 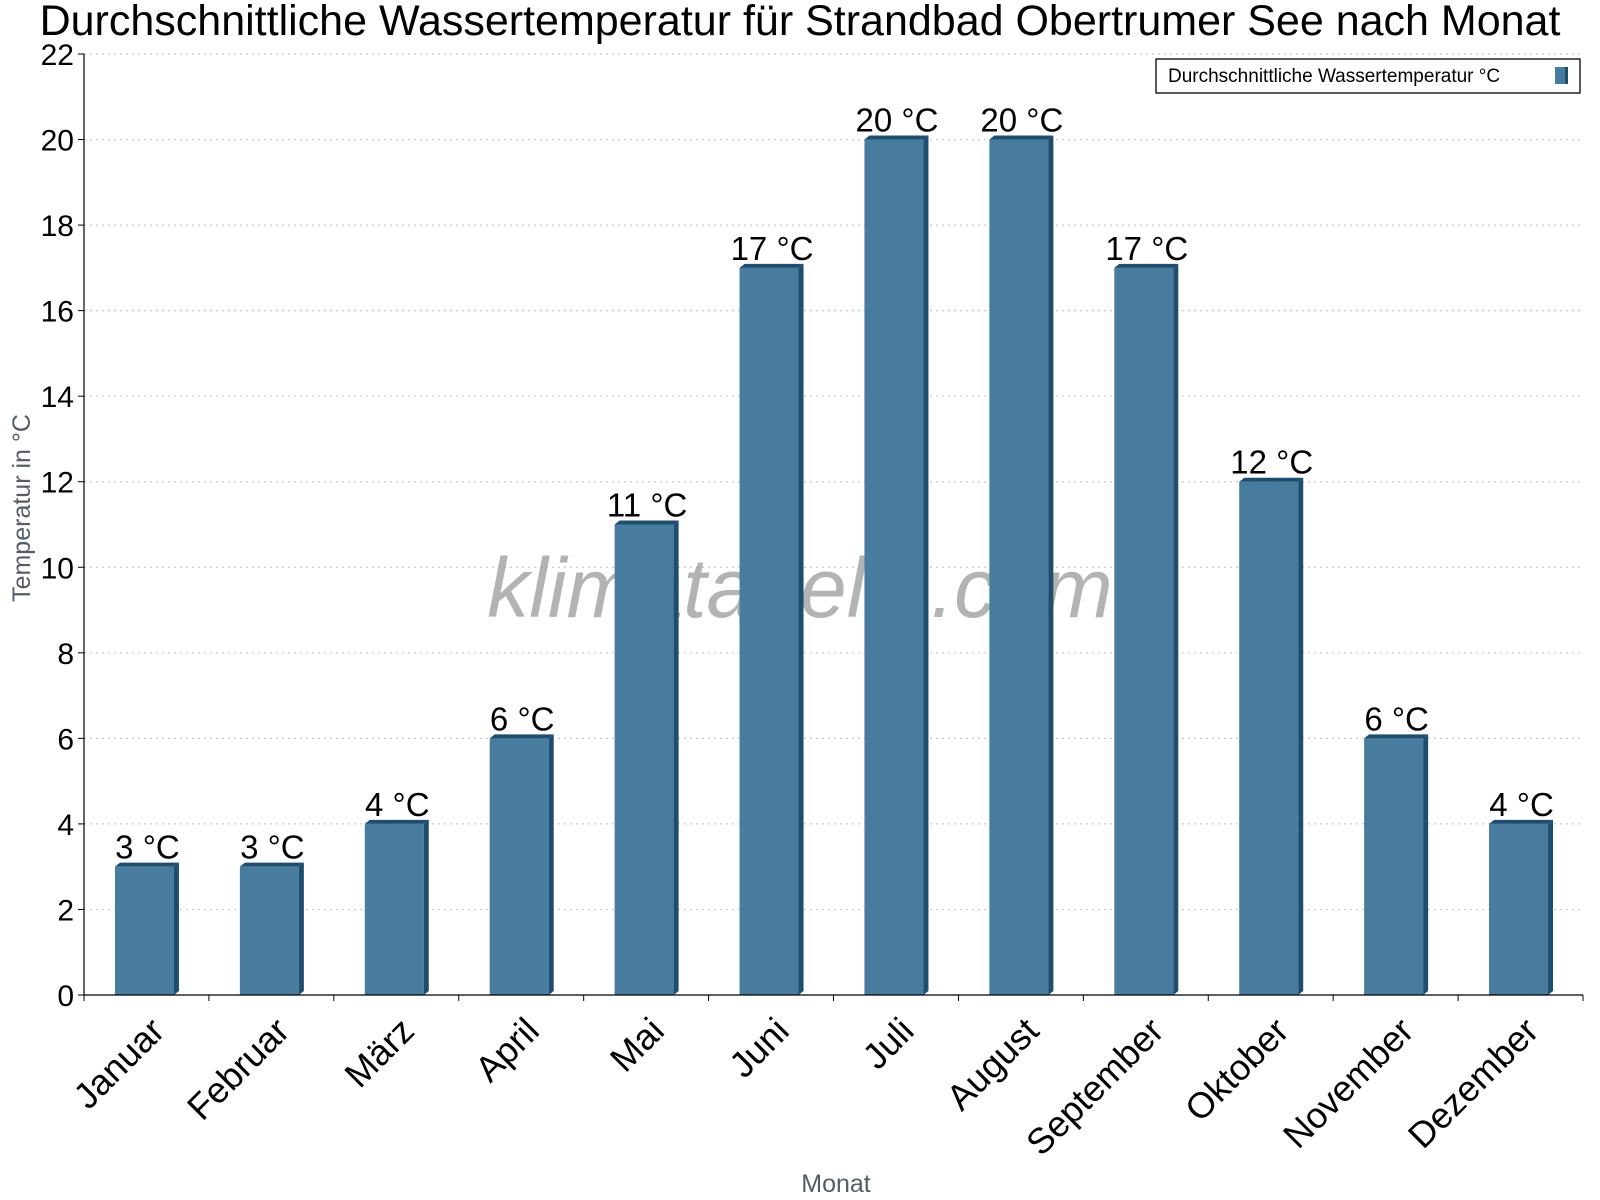 What do you see at coordinates (65, 825) in the screenshot?
I see `y-tick-label: 4` at bounding box center [65, 825].